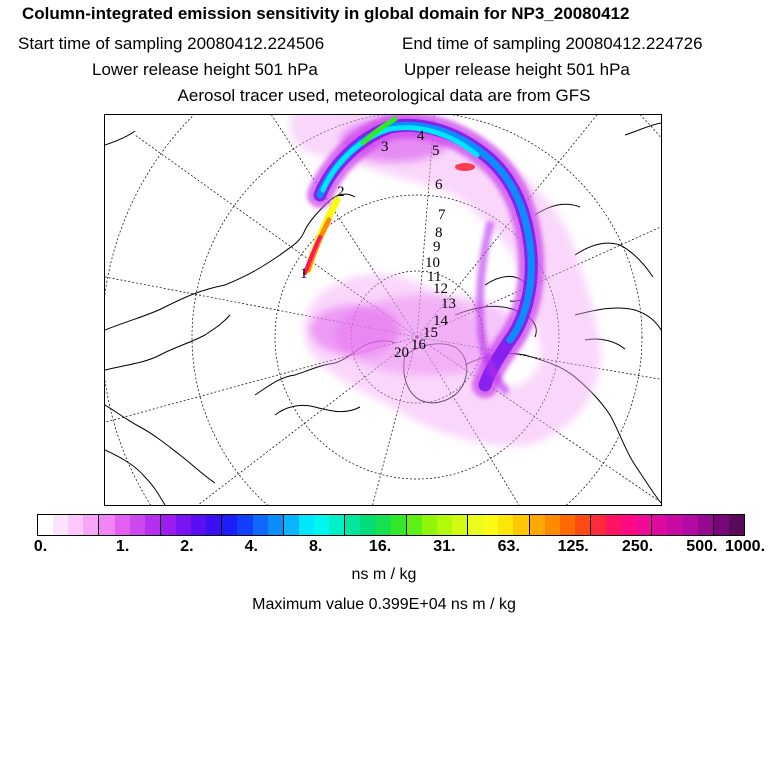  What do you see at coordinates (436, 151) in the screenshot?
I see `trajectory-label: 5` at bounding box center [436, 151].